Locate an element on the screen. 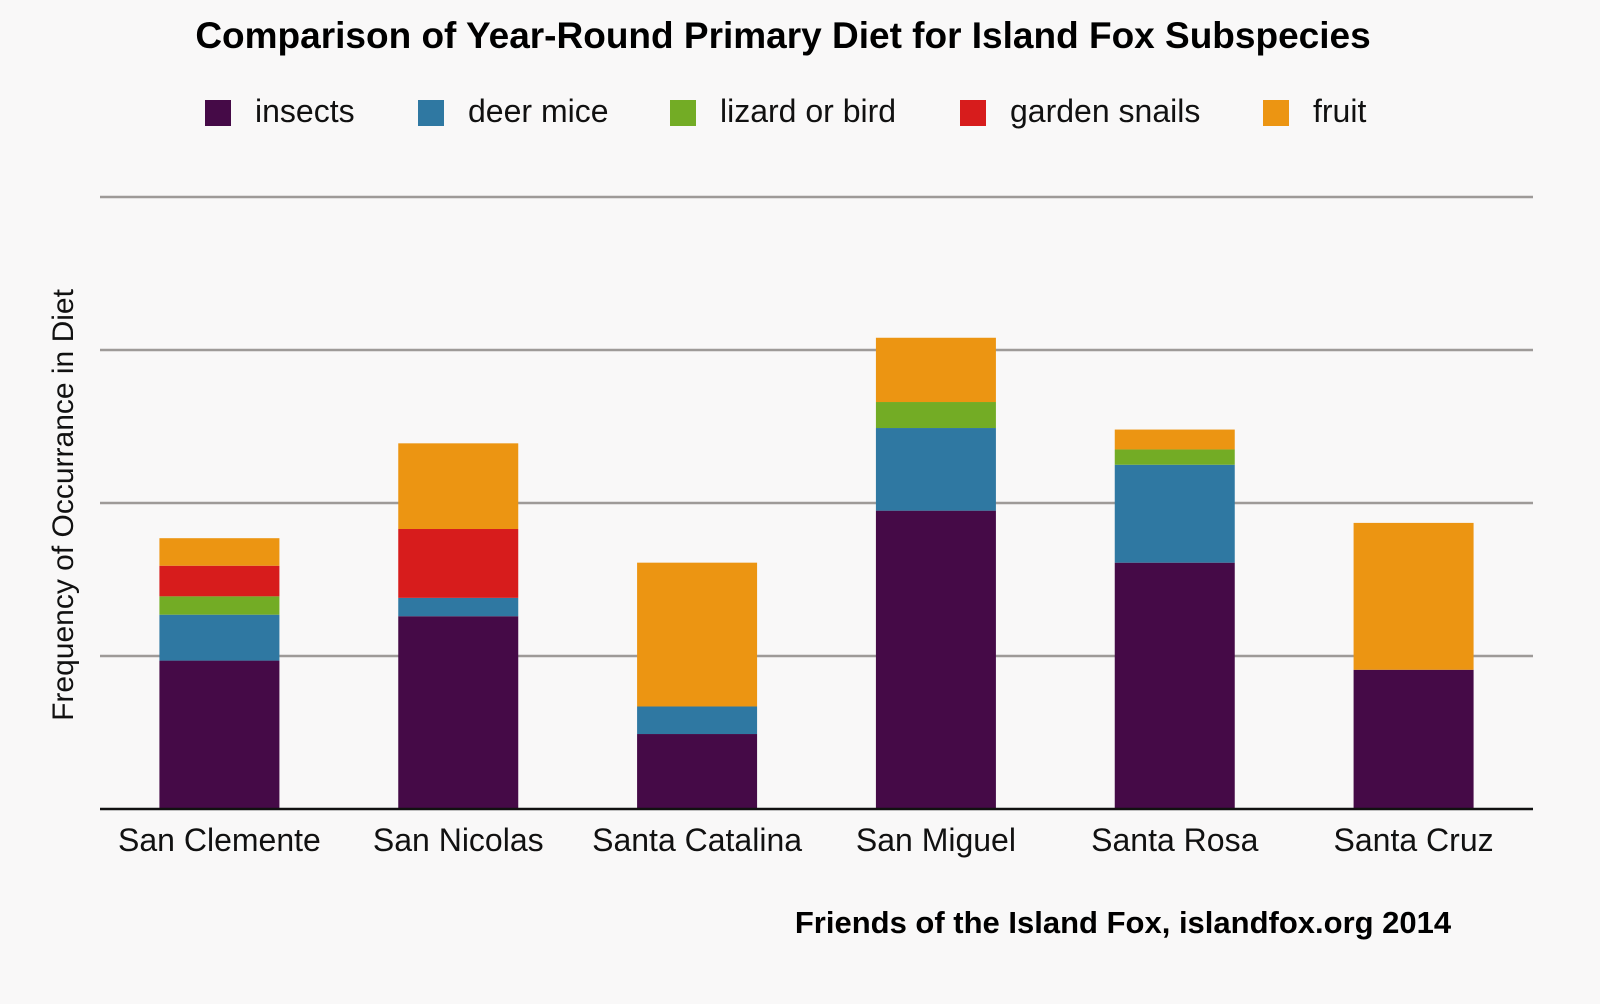  x-tick-label: San Miguel is located at coordinates (936, 840).